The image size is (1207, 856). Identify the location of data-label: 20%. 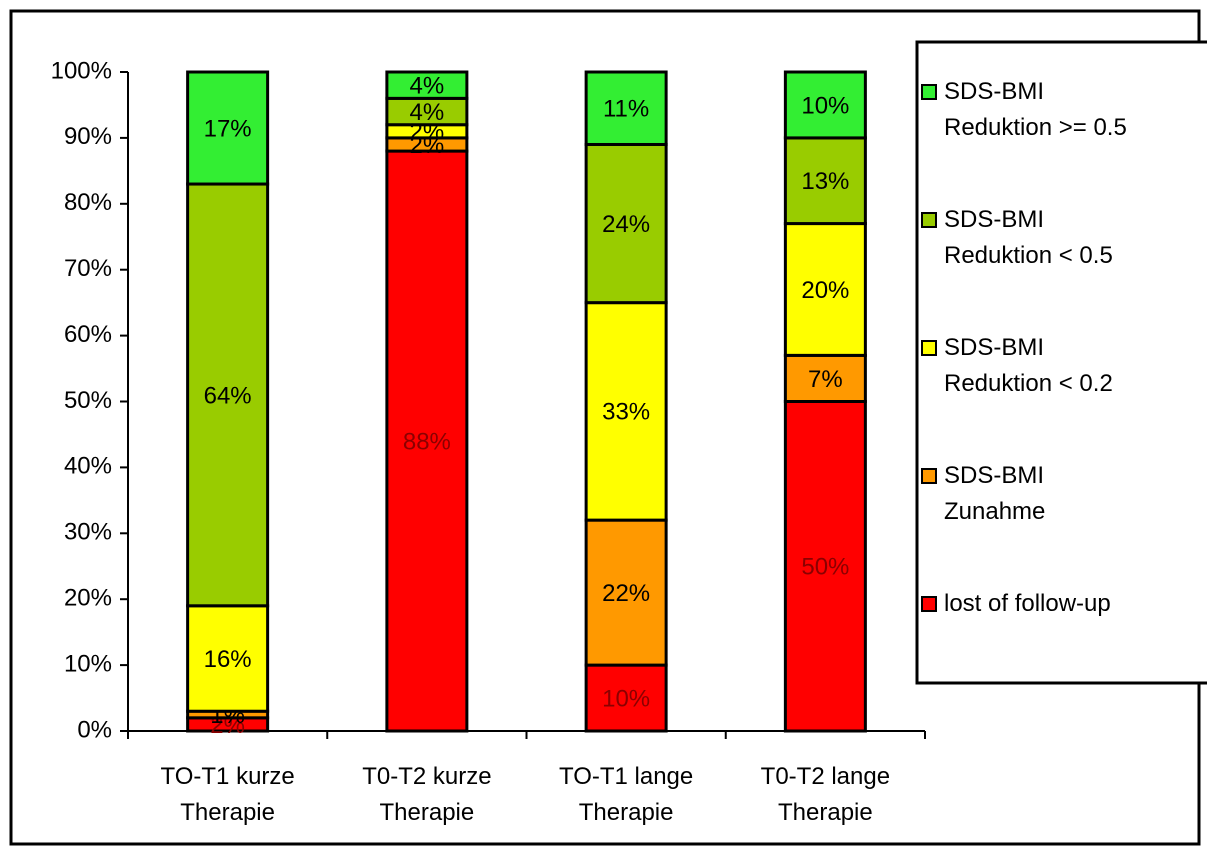
(825, 290).